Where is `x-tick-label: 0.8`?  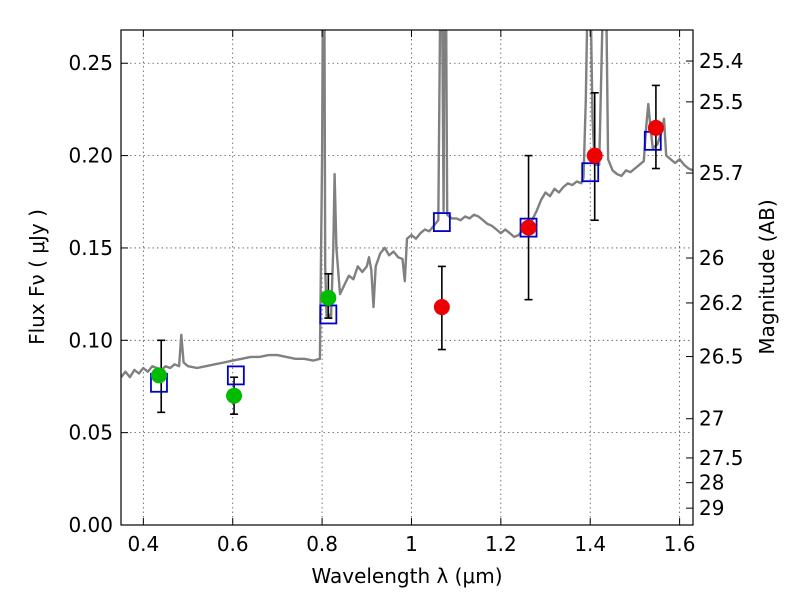
x-tick-label: 0.8 is located at coordinates (322, 544).